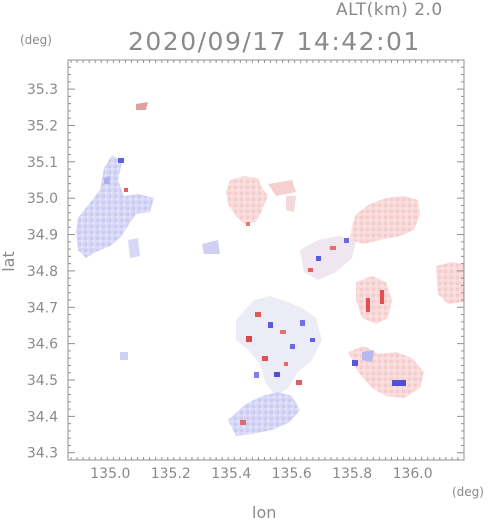 The width and height of the screenshot is (491, 522). I want to click on echo-region-center-north, so click(328, 258).